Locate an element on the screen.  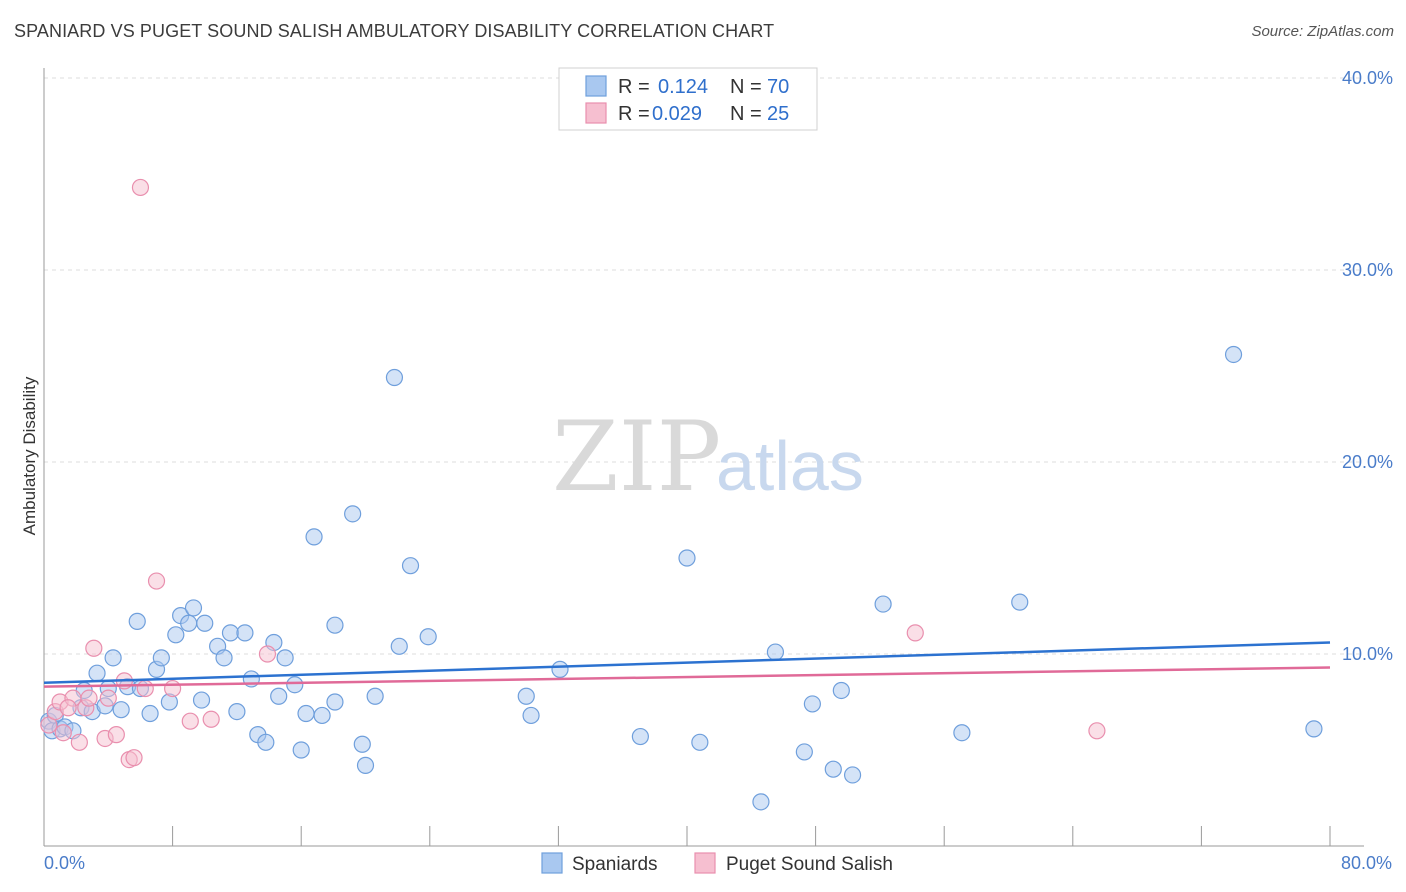
y-tick-label: 10.0% is located at coordinates (1367, 654).